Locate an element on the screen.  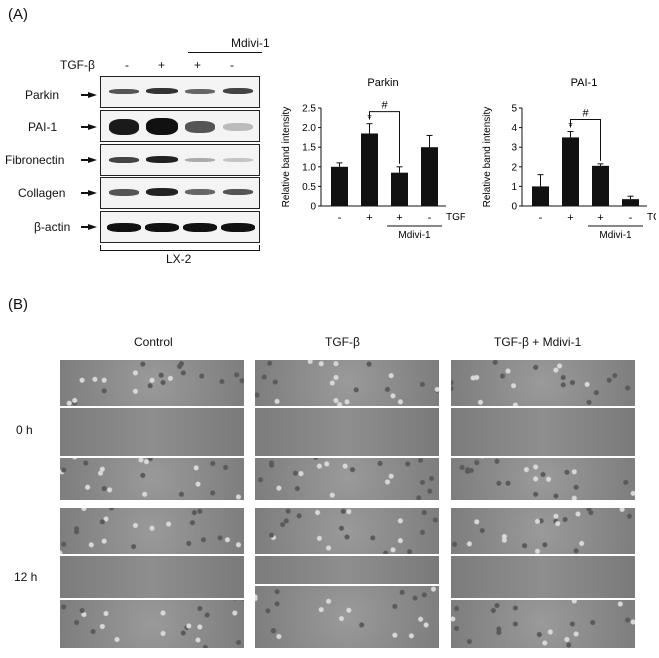
blot-label-fibronectin: Fibronectin is located at coordinates (35, 160).